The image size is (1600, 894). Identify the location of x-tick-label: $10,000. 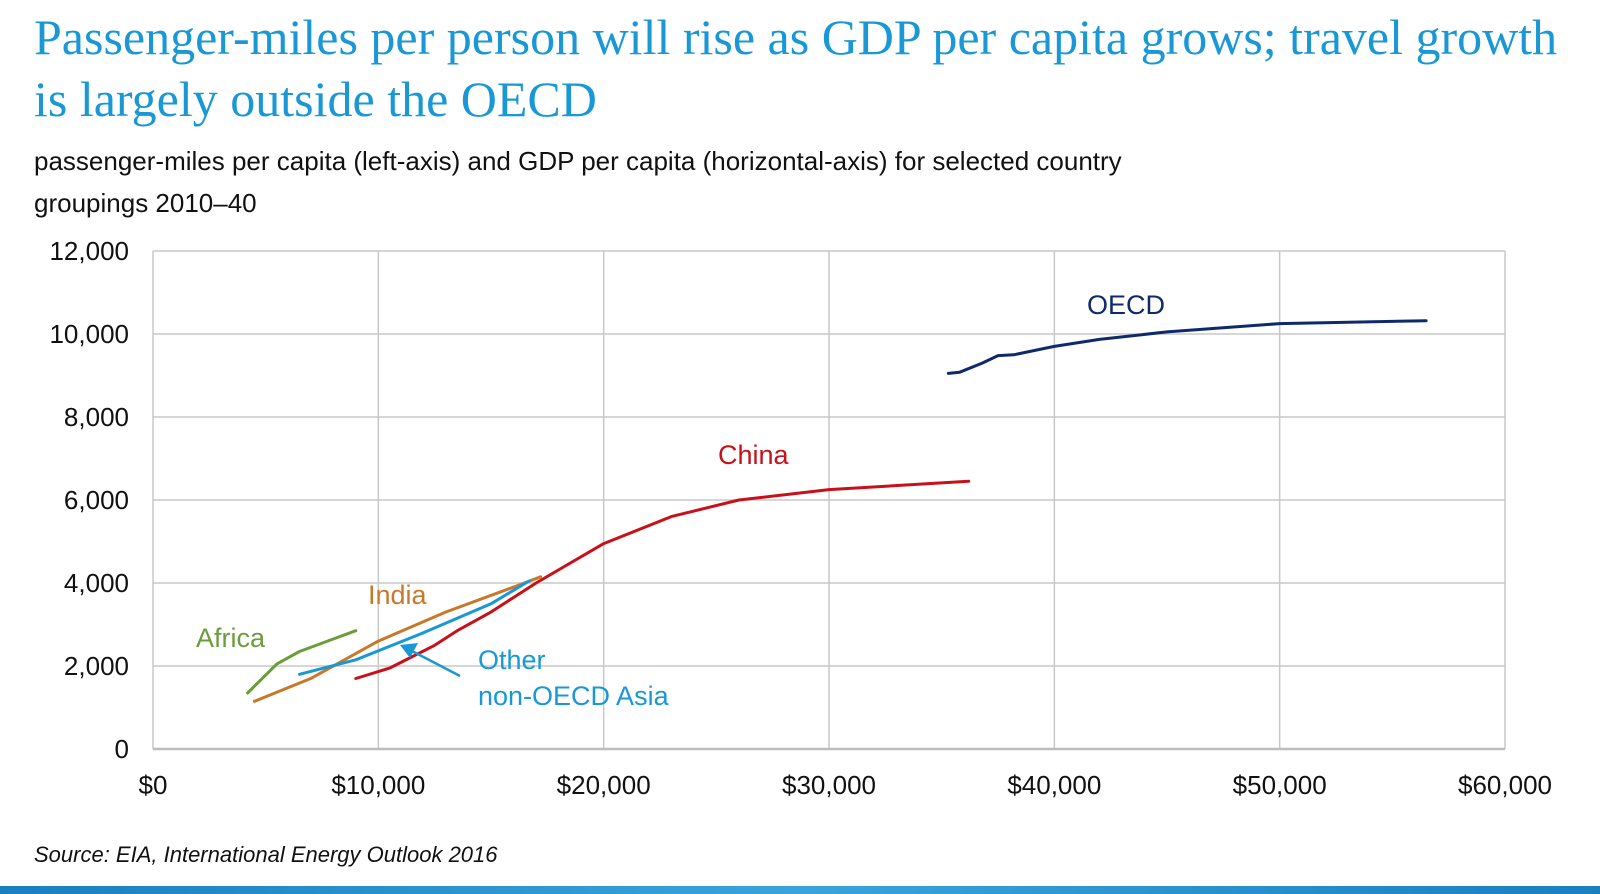
(378, 785).